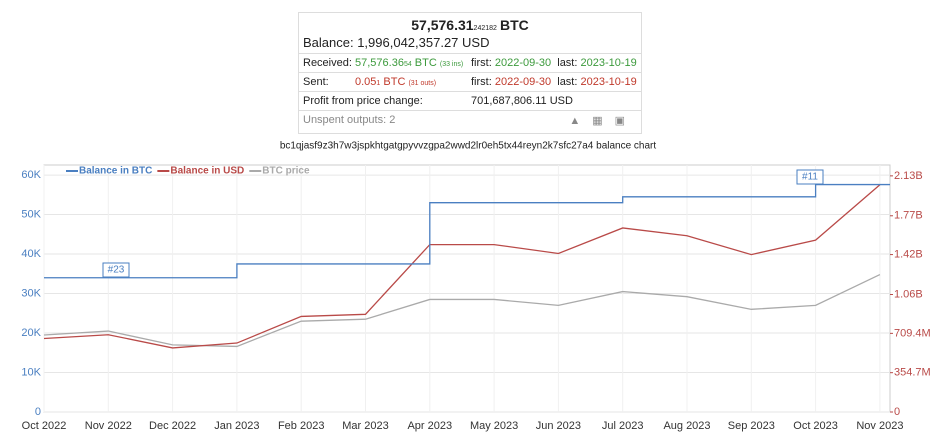 The height and width of the screenshot is (438, 932). What do you see at coordinates (442, 25) in the screenshot?
I see `amount-value: 57,576.31` at bounding box center [442, 25].